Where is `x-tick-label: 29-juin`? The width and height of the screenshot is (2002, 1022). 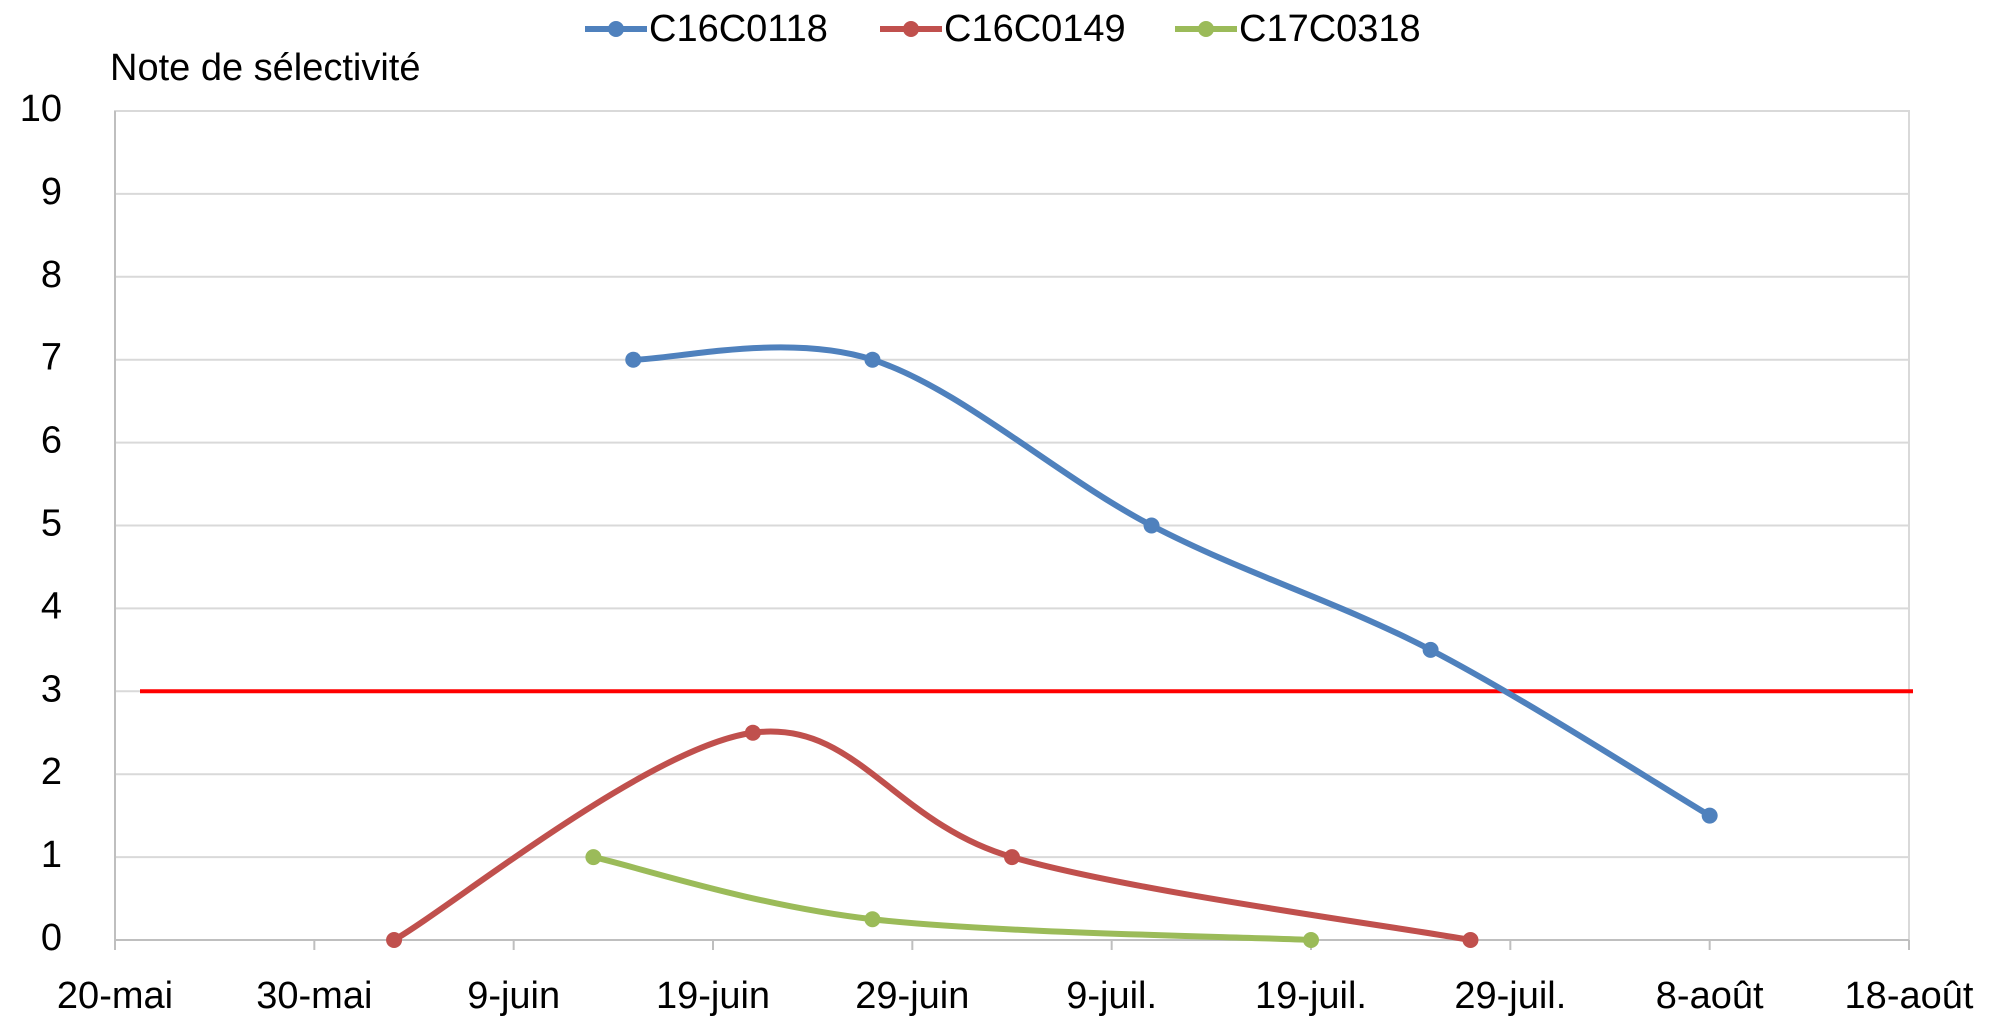 x-tick-label: 29-juin is located at coordinates (912, 996).